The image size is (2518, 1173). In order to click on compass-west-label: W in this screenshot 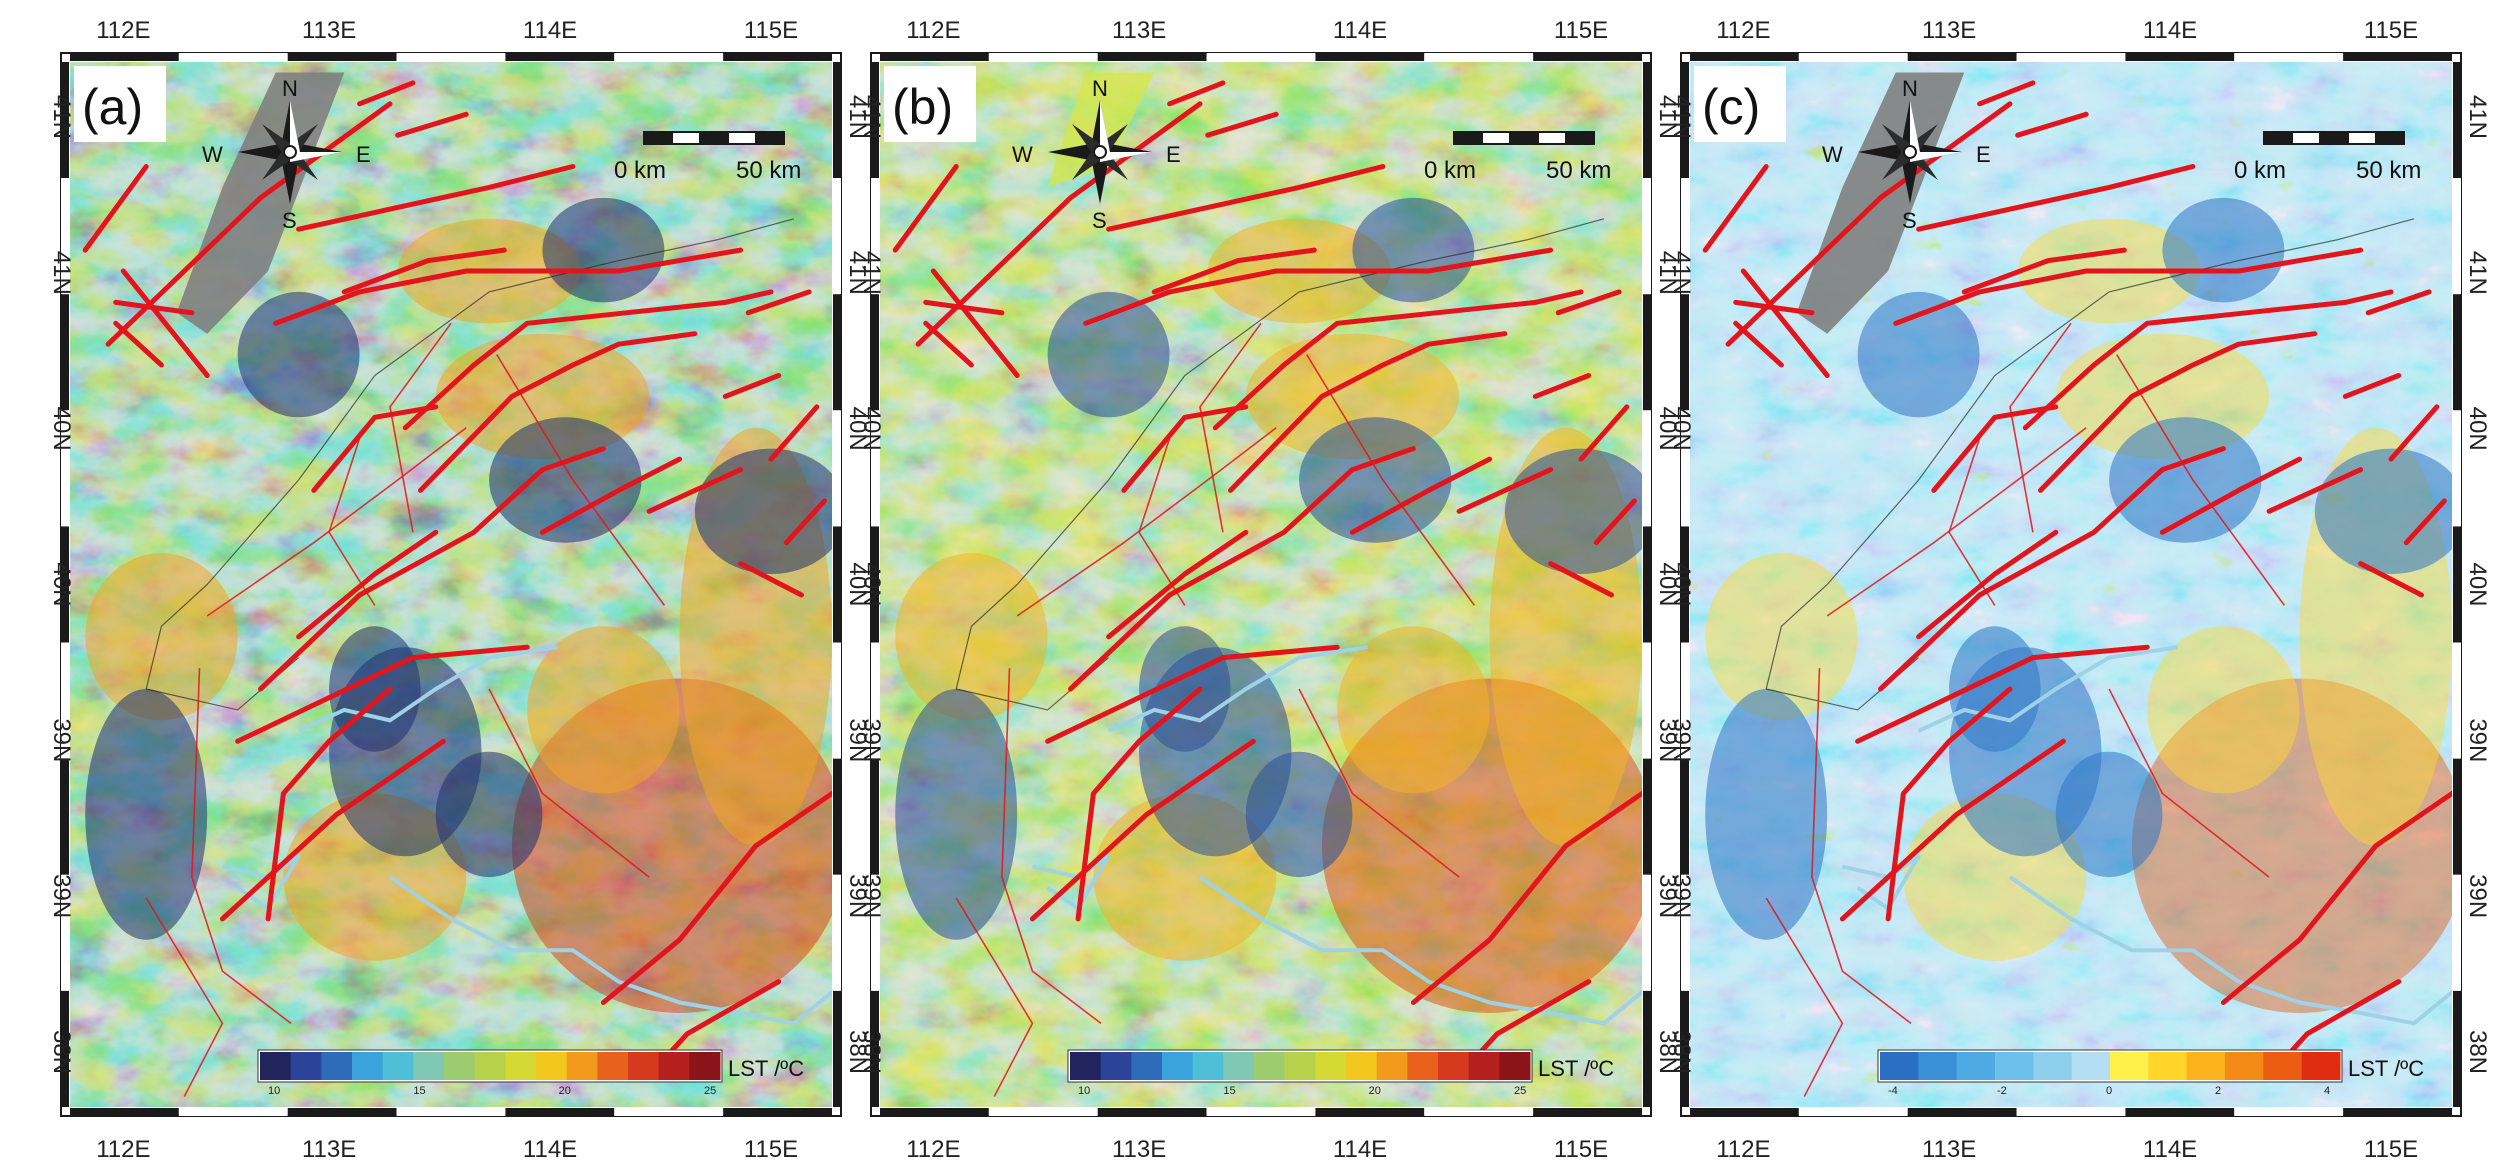, I will do `click(1022, 154)`.